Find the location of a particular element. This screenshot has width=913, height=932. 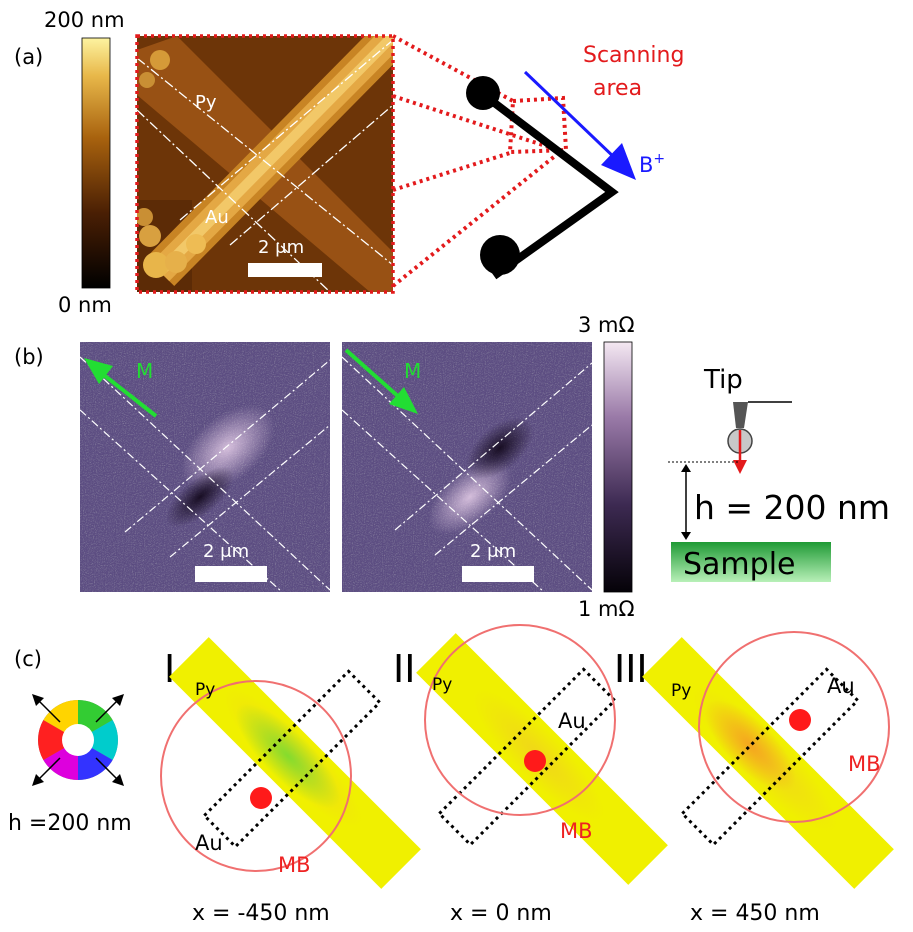

py-label-3: Py is located at coordinates (681, 691).